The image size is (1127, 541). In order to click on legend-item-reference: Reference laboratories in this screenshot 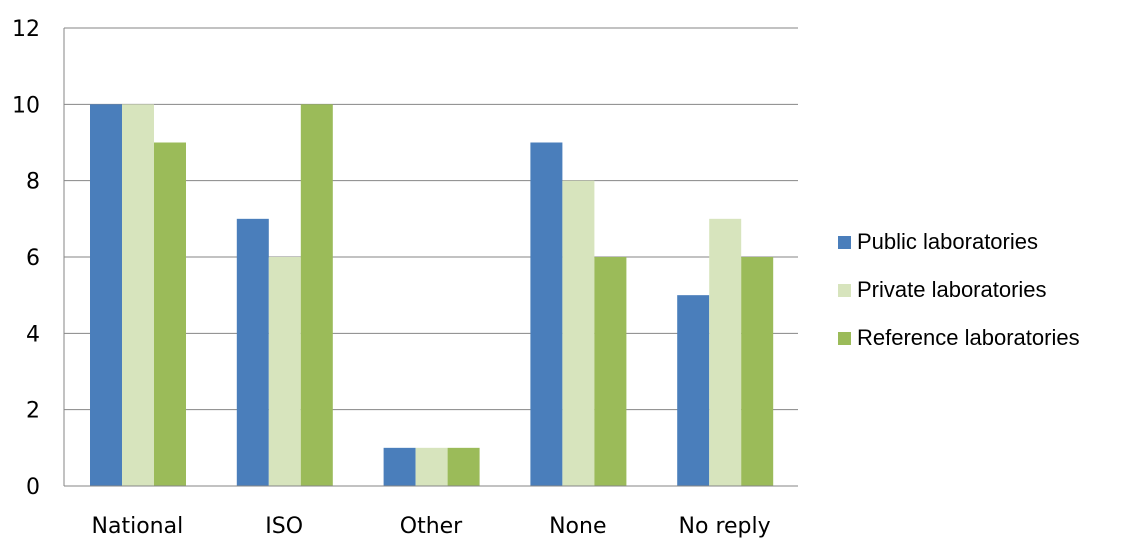, I will do `click(959, 338)`.